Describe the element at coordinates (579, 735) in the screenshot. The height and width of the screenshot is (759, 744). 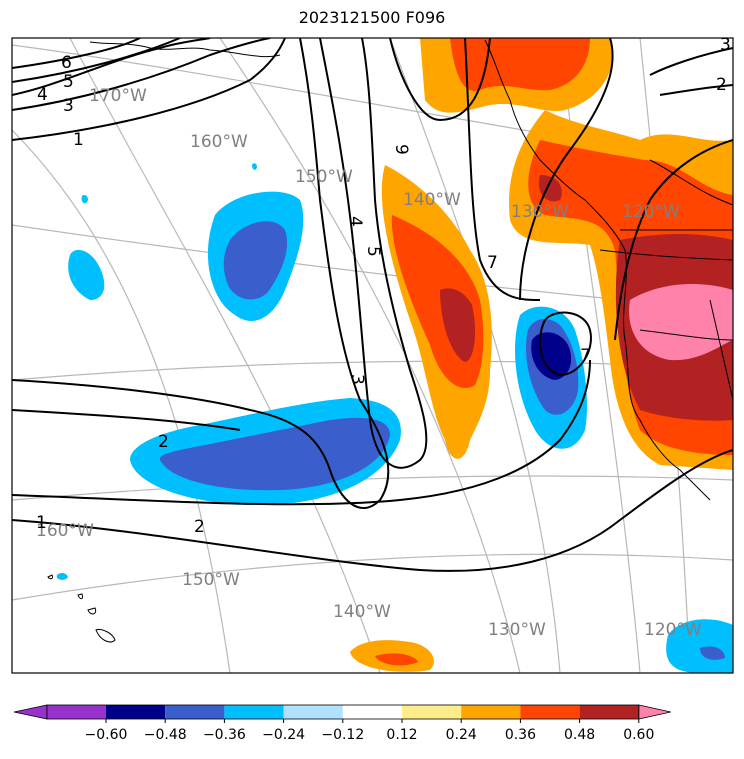
I see `colorbar-tick-label: 0.48` at that location.